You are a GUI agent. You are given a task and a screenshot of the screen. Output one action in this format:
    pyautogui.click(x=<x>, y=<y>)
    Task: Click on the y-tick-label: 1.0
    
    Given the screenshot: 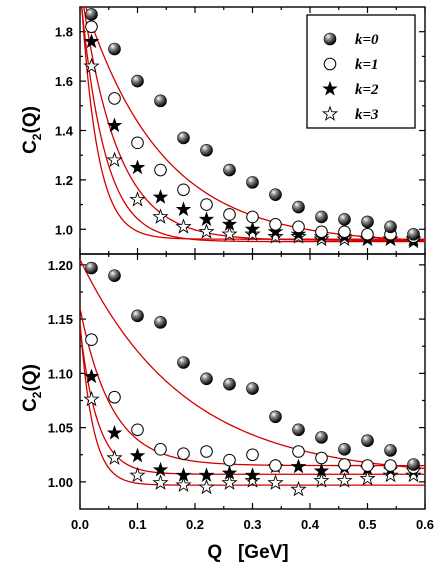 What is the action you would take?
    pyautogui.click(x=64, y=229)
    